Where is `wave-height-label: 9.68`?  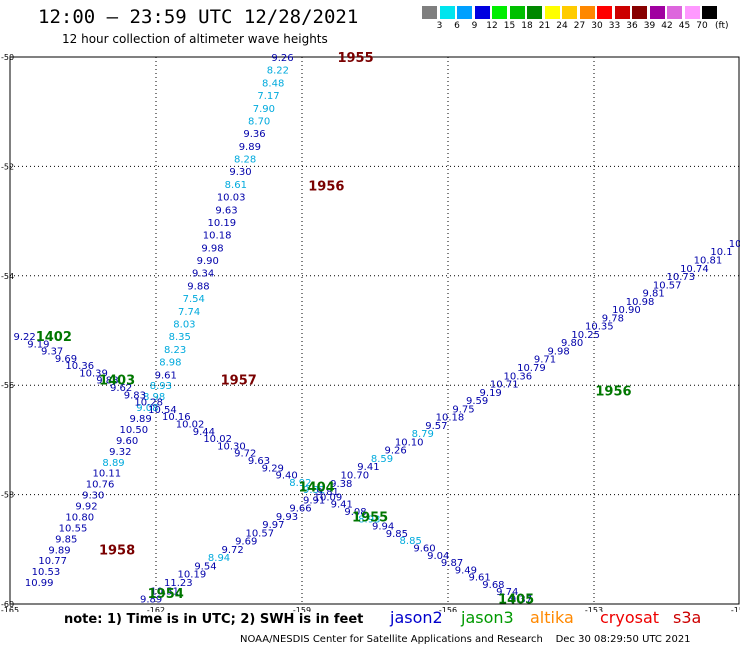
wave-height-label: 9.68 is located at coordinates (493, 585).